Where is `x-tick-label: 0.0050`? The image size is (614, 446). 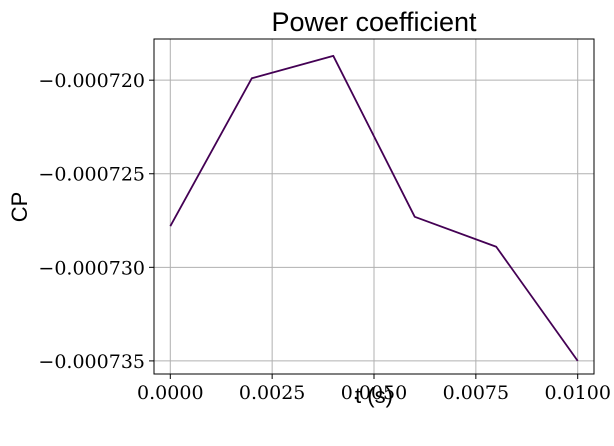
x-tick-label: 0.0050 is located at coordinates (374, 393).